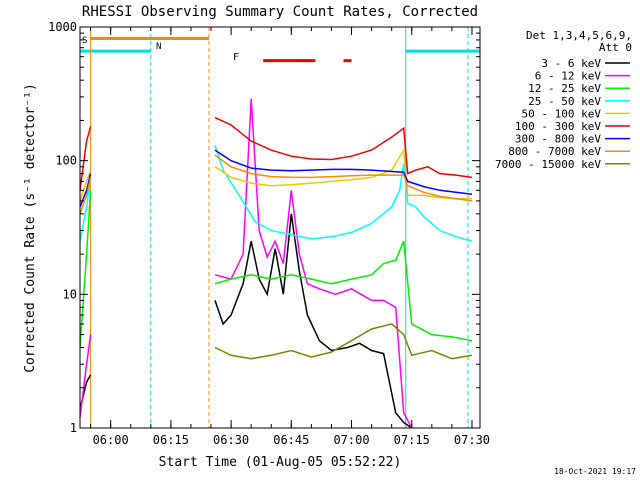 The image size is (640, 480). What do you see at coordinates (66, 161) in the screenshot?
I see `y-tick-label: 100` at bounding box center [66, 161].